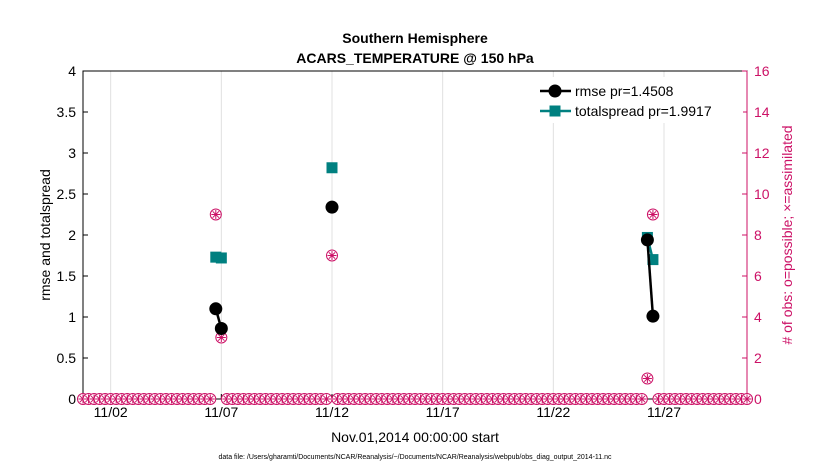 This screenshot has height=470, width=830. What do you see at coordinates (762, 112) in the screenshot?
I see `y-right-tick-label: 14` at bounding box center [762, 112].